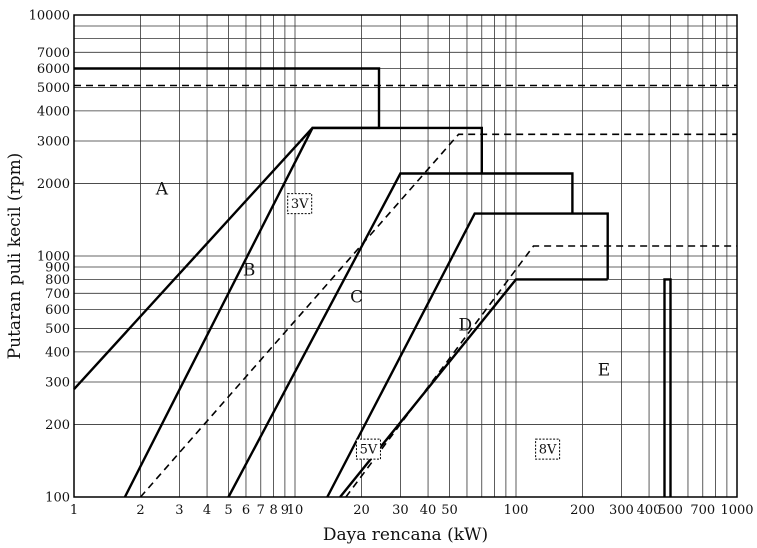 Image resolution: width=757 pixels, height=548 pixels. What do you see at coordinates (246, 510) in the screenshot?
I see `x-tick-label: 6` at bounding box center [246, 510].